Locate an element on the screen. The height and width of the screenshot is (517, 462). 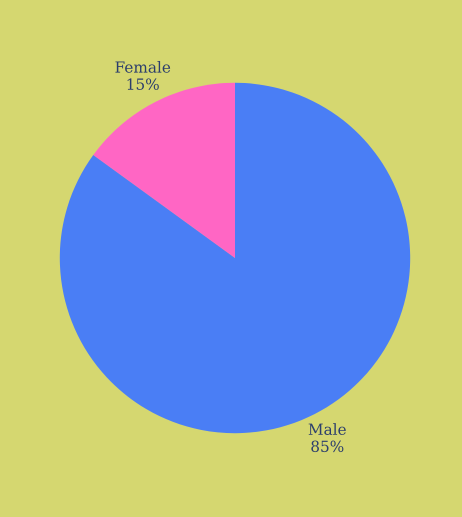
slice-label: Female is located at coordinates (142, 66).